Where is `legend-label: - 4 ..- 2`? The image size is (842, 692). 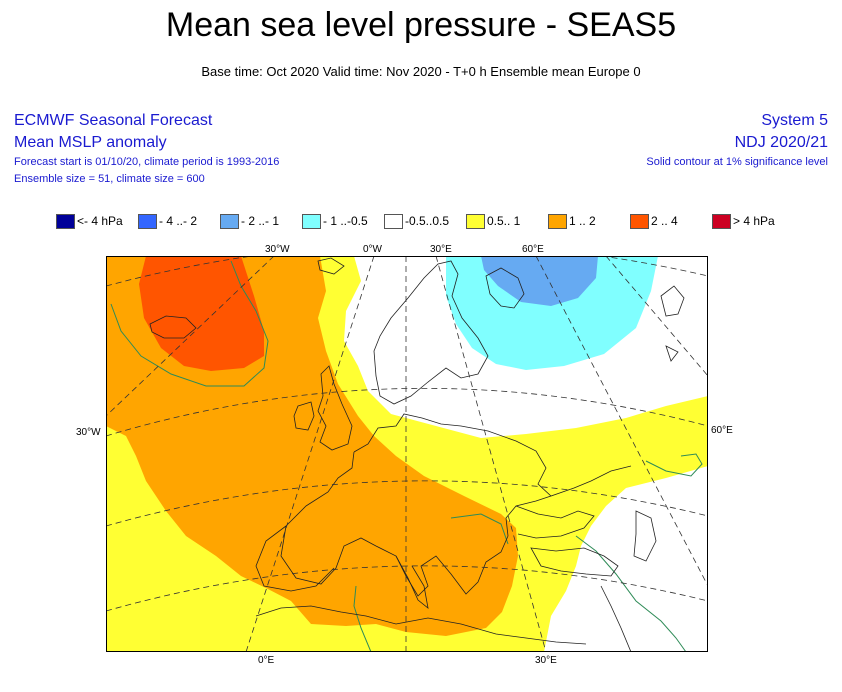
legend-label: - 4 ..- 2 is located at coordinates (178, 221).